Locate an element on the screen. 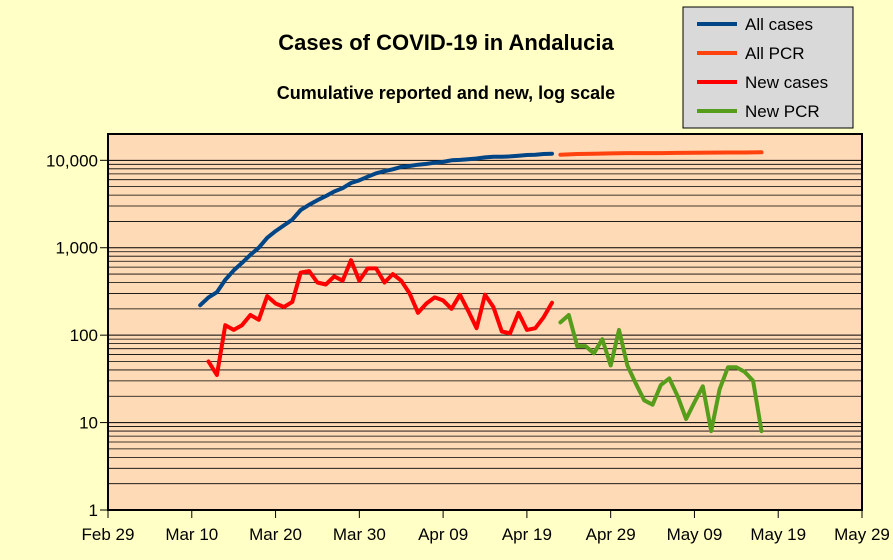  x-tick-label: Apr 29 is located at coordinates (611, 534).